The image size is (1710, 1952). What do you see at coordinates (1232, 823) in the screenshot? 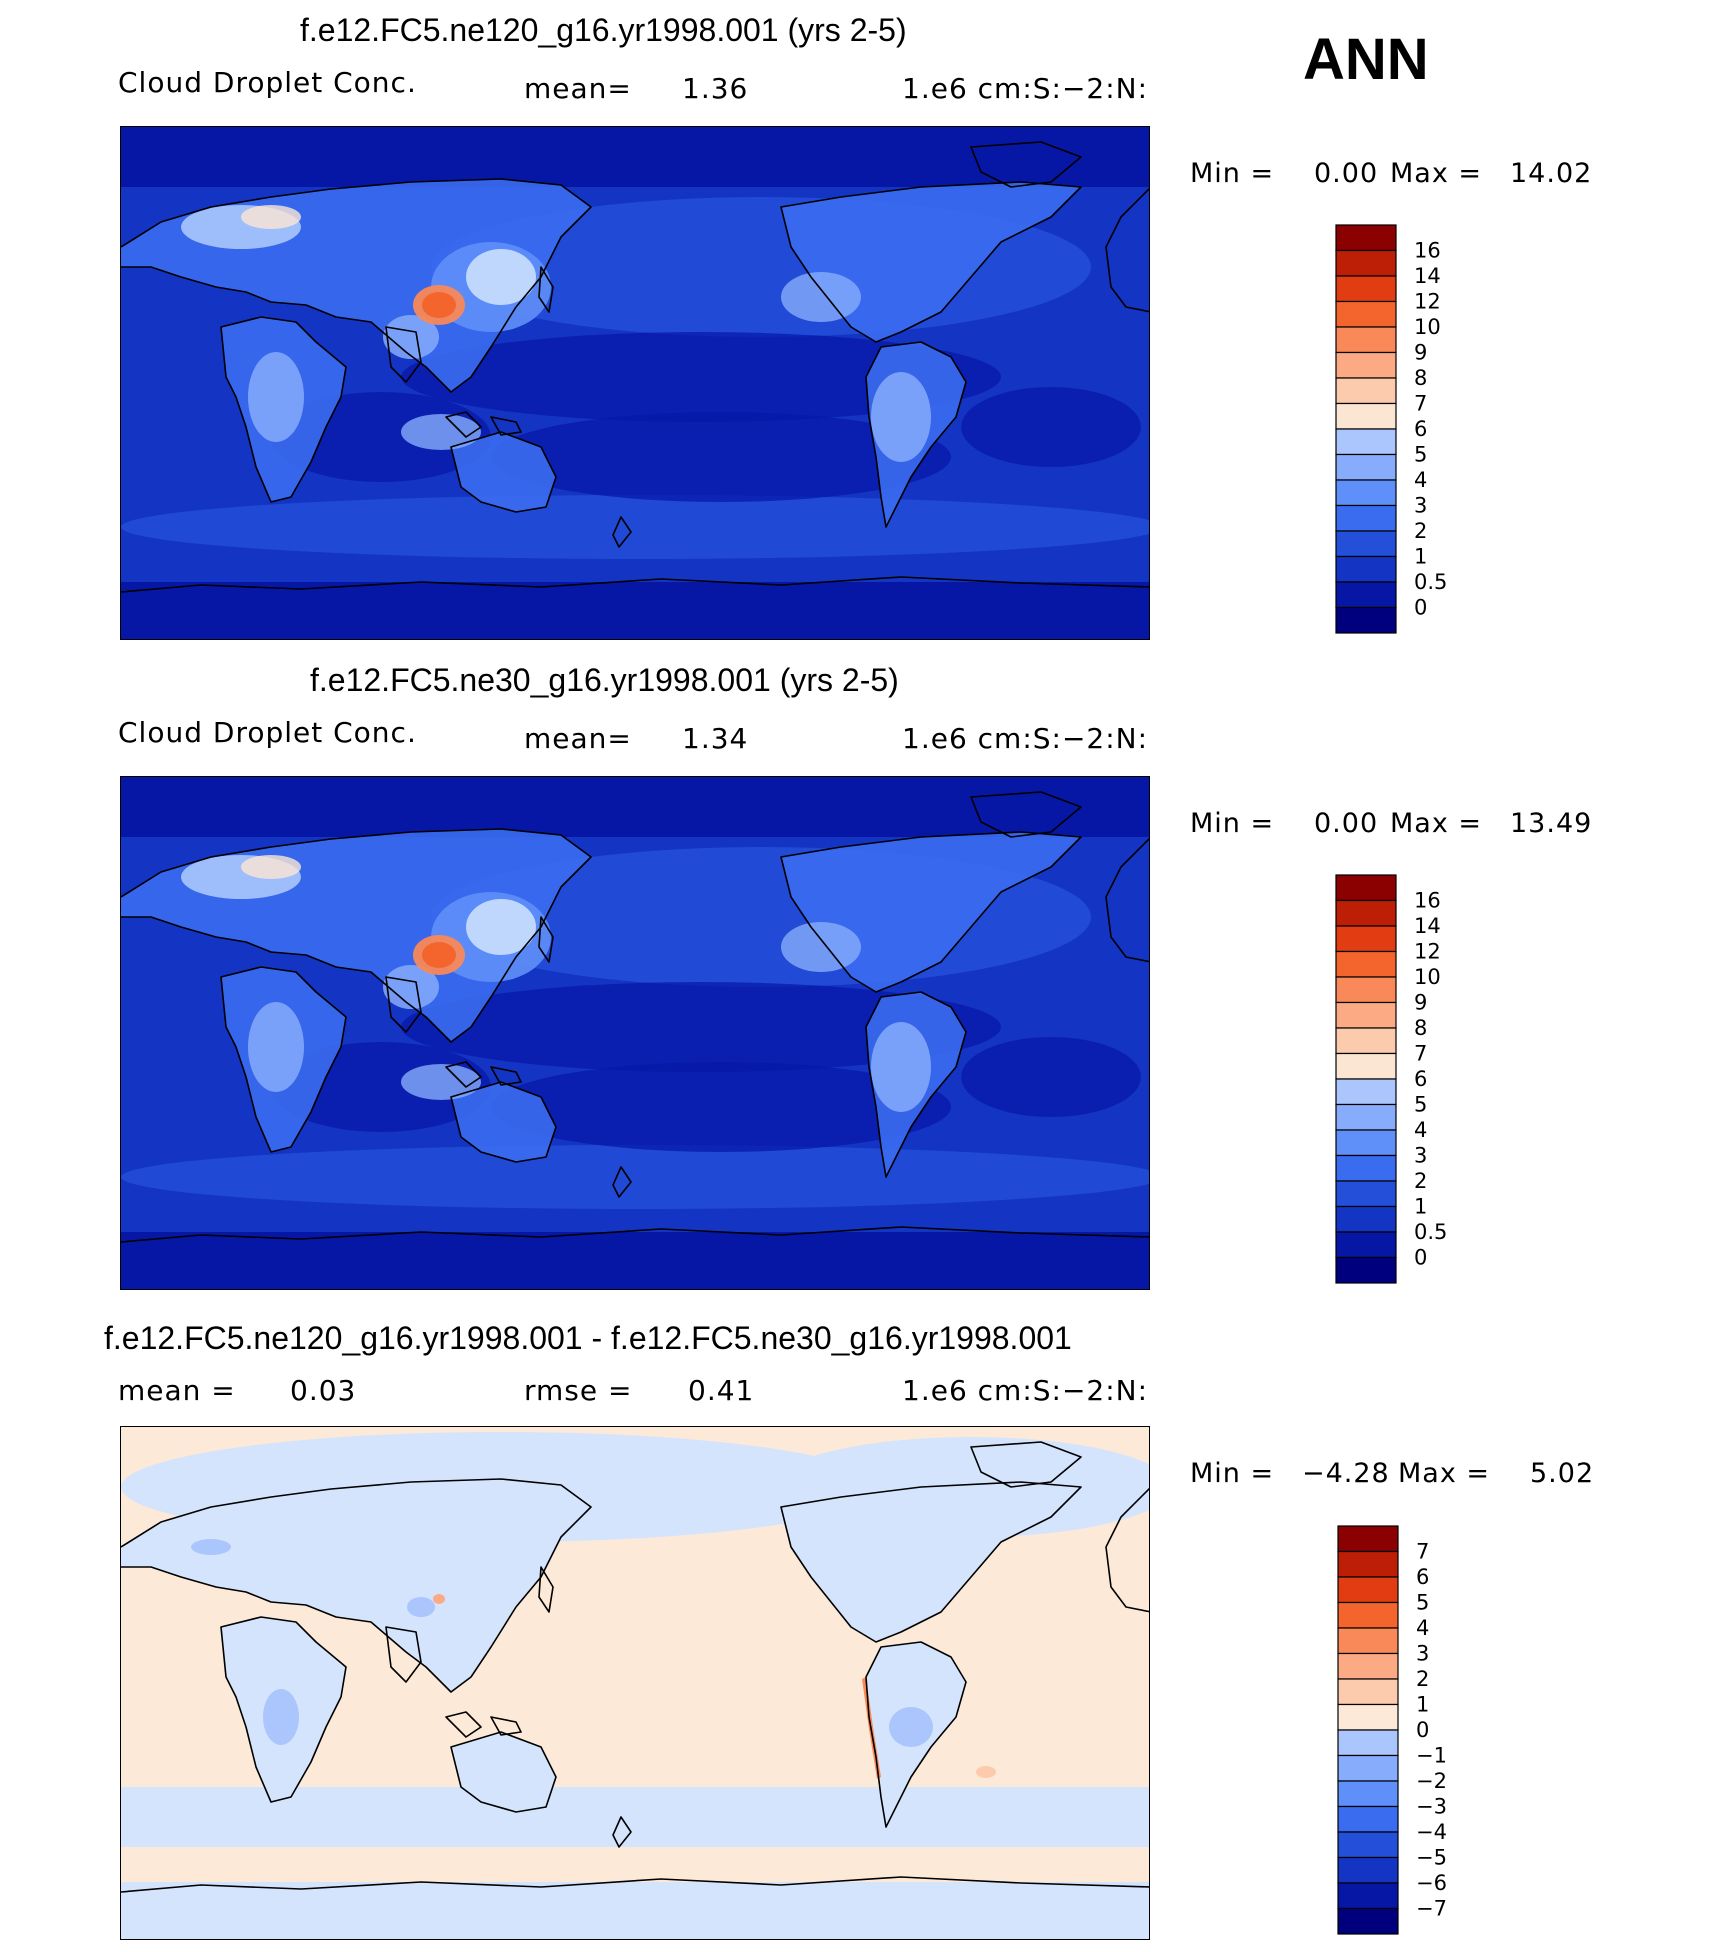
I see `panel-2-min-label: Min =` at bounding box center [1232, 823].